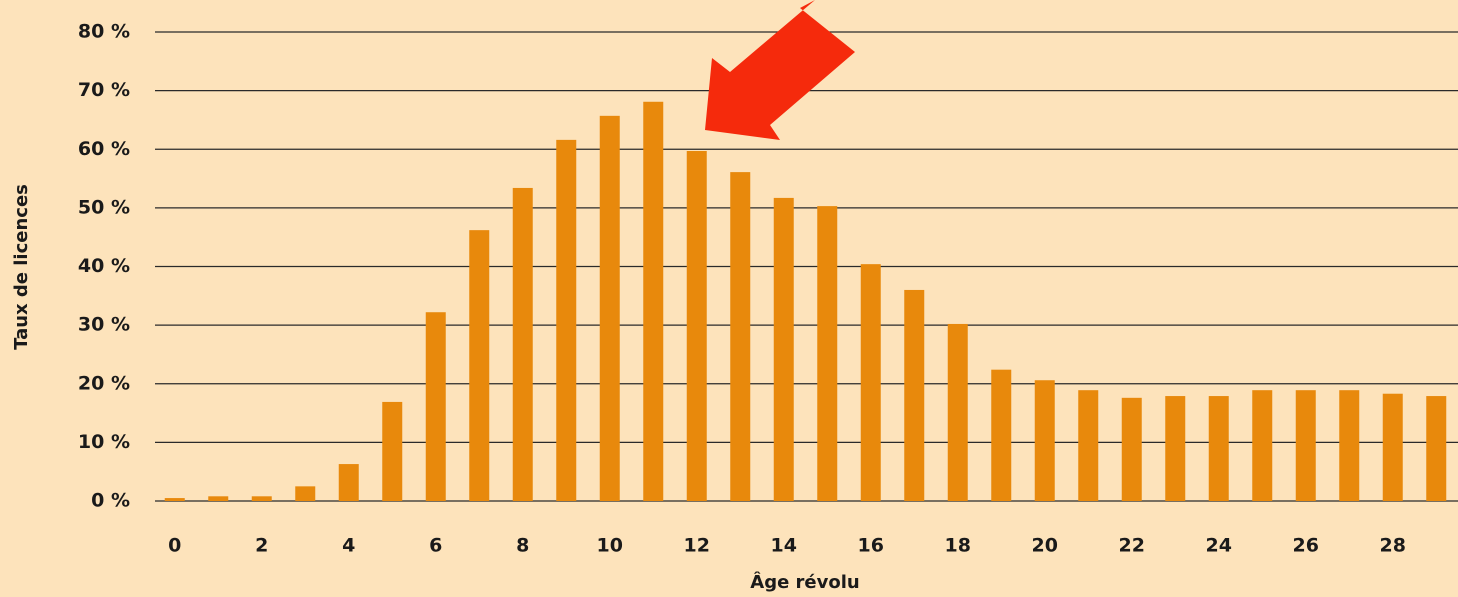 The width and height of the screenshot is (1458, 597). I want to click on y-tick-label: 30 %, so click(104, 325).